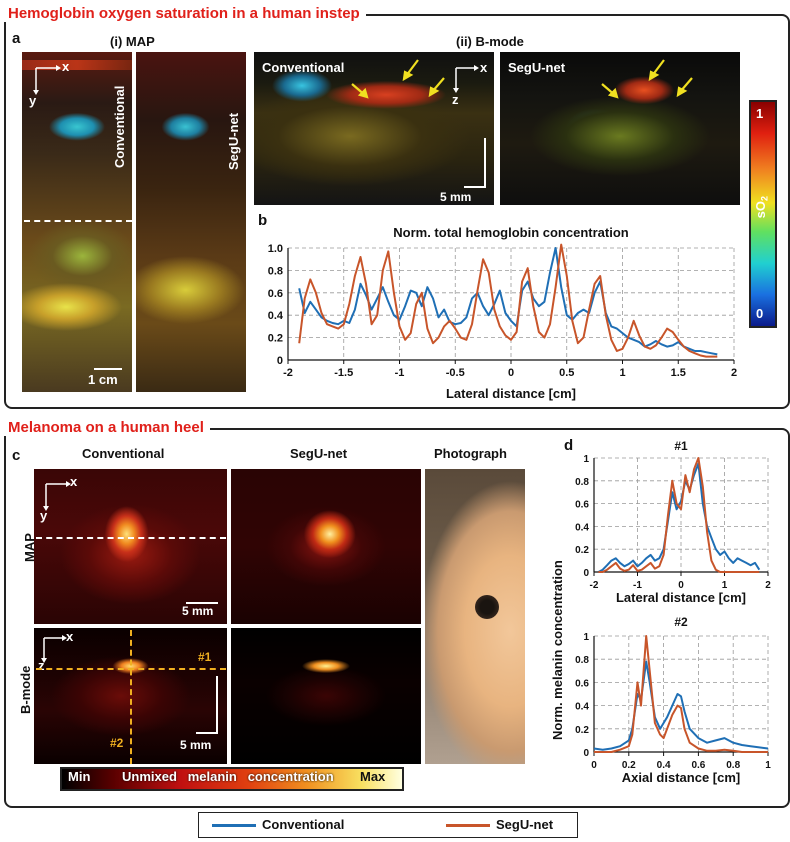  I want to click on legend-segunet-swatch, so click(468, 825).